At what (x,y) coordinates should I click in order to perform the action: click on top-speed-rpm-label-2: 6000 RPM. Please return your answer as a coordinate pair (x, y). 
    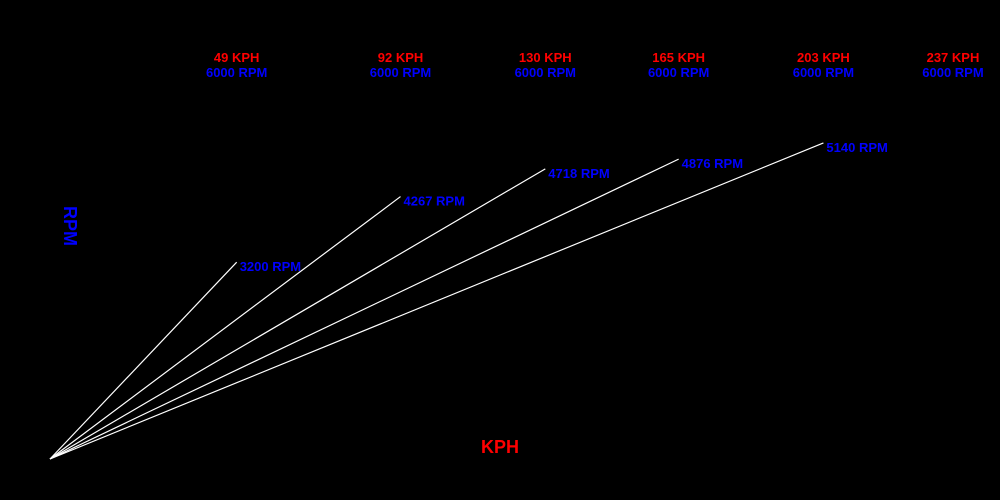
    Looking at the image, I should click on (400, 72).